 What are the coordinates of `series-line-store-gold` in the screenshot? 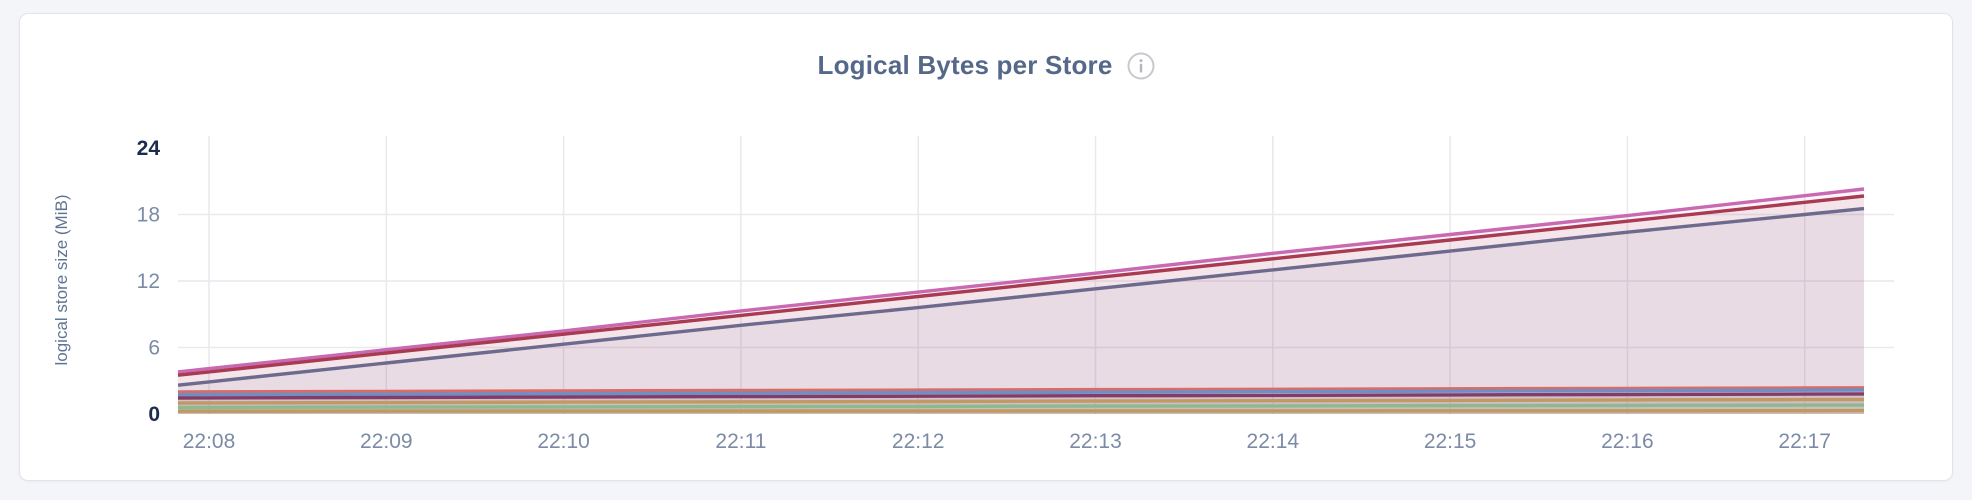 It's located at (1021, 410).